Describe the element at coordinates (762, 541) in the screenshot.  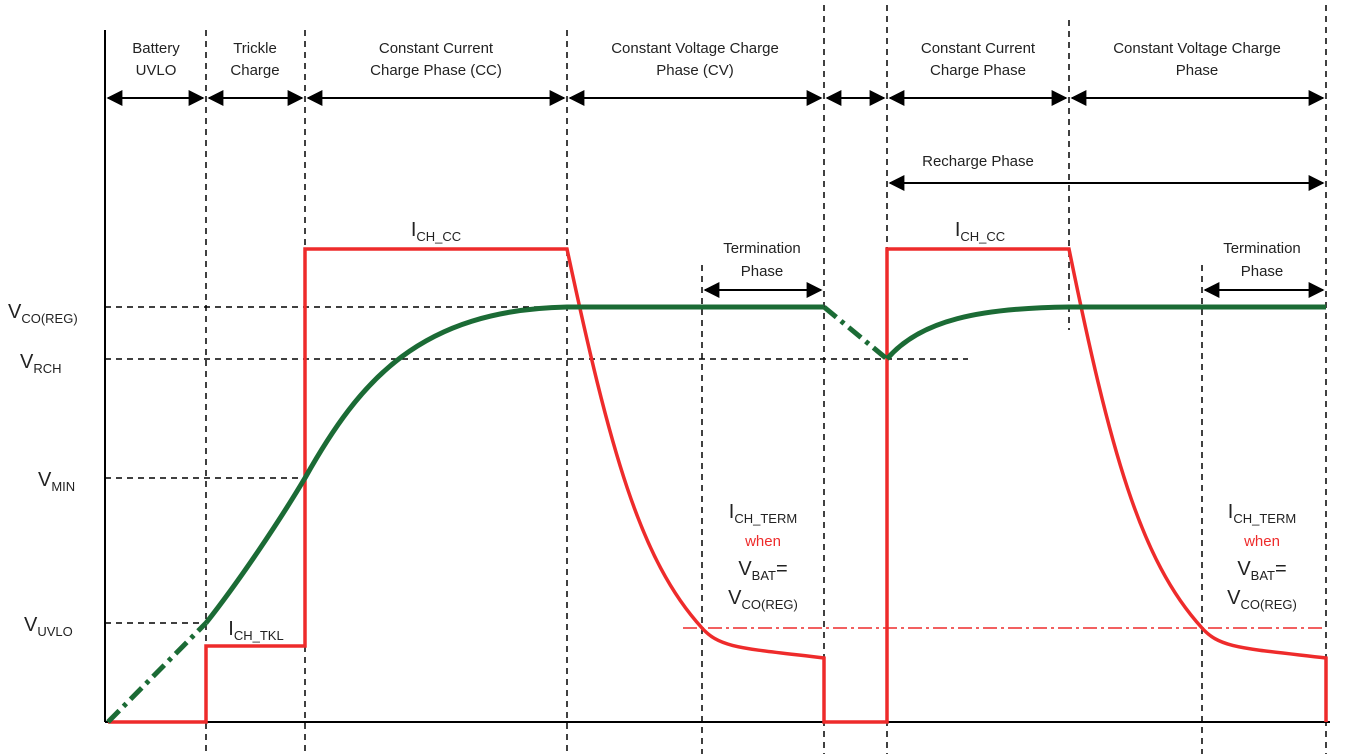
I see `label-when-1: when` at that location.